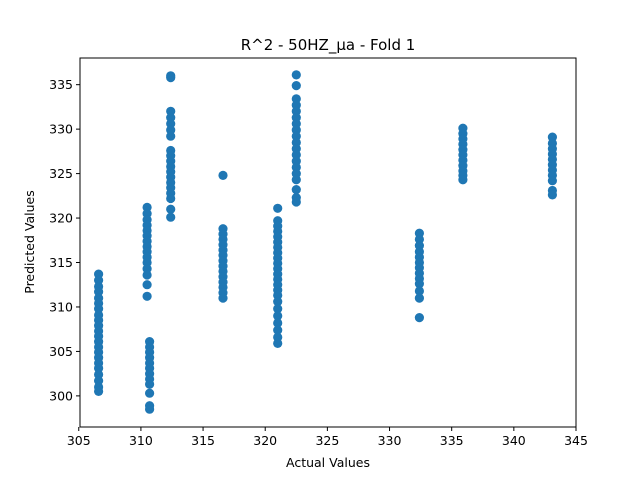 Image resolution: width=640 pixels, height=480 pixels. What do you see at coordinates (61, 262) in the screenshot?
I see `y-tick-label: 315` at bounding box center [61, 262].